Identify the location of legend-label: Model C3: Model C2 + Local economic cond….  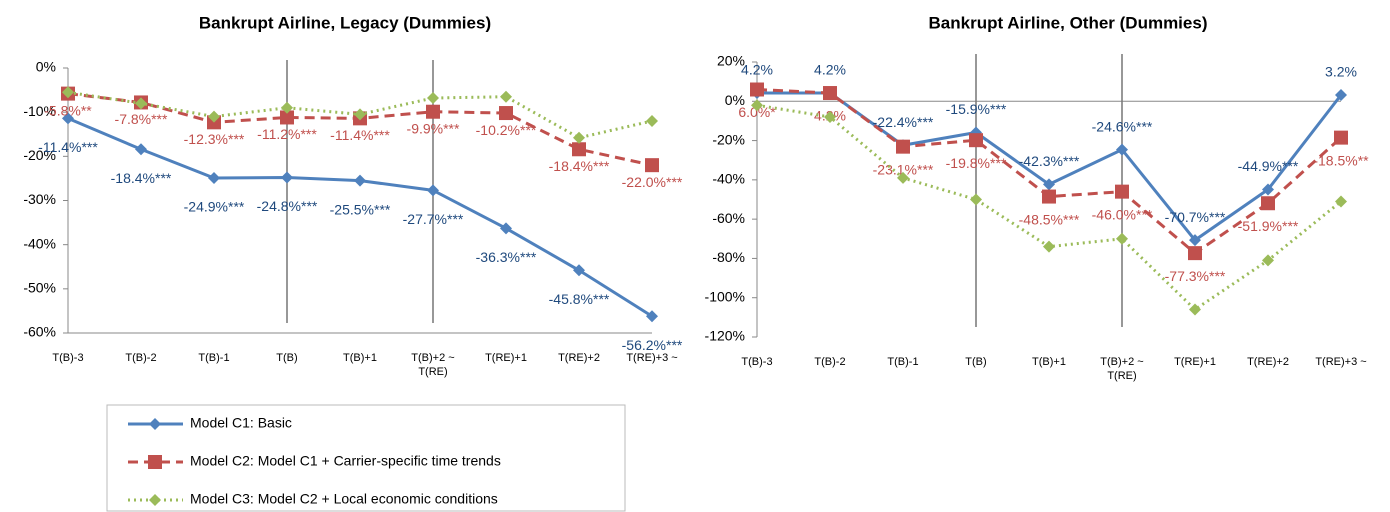
(344, 499).